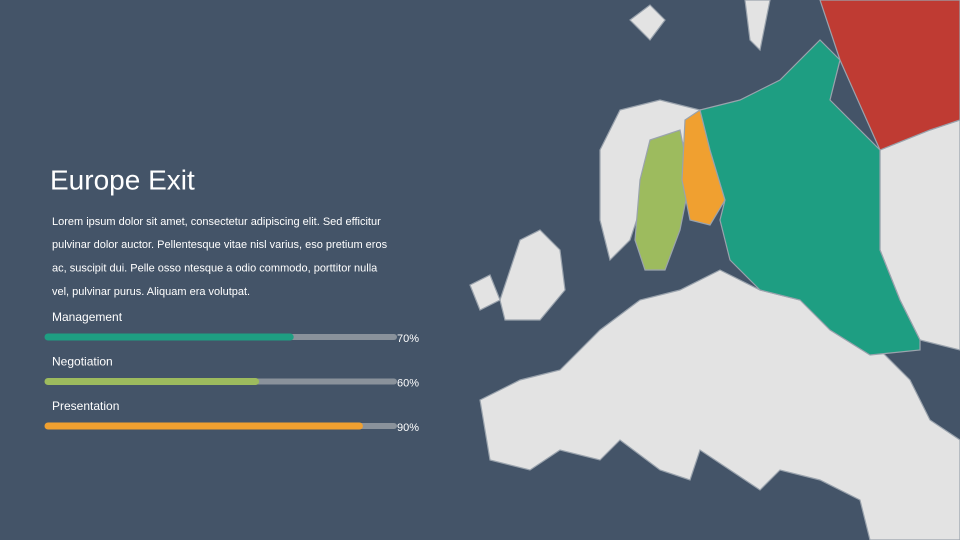 This screenshot has height=540, width=960. I want to click on skill-label: Management, so click(87, 317).